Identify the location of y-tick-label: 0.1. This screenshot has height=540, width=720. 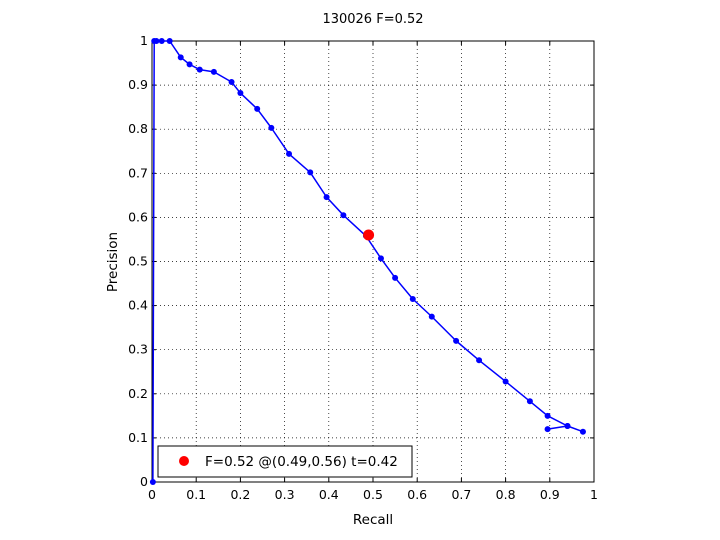
(138, 437).